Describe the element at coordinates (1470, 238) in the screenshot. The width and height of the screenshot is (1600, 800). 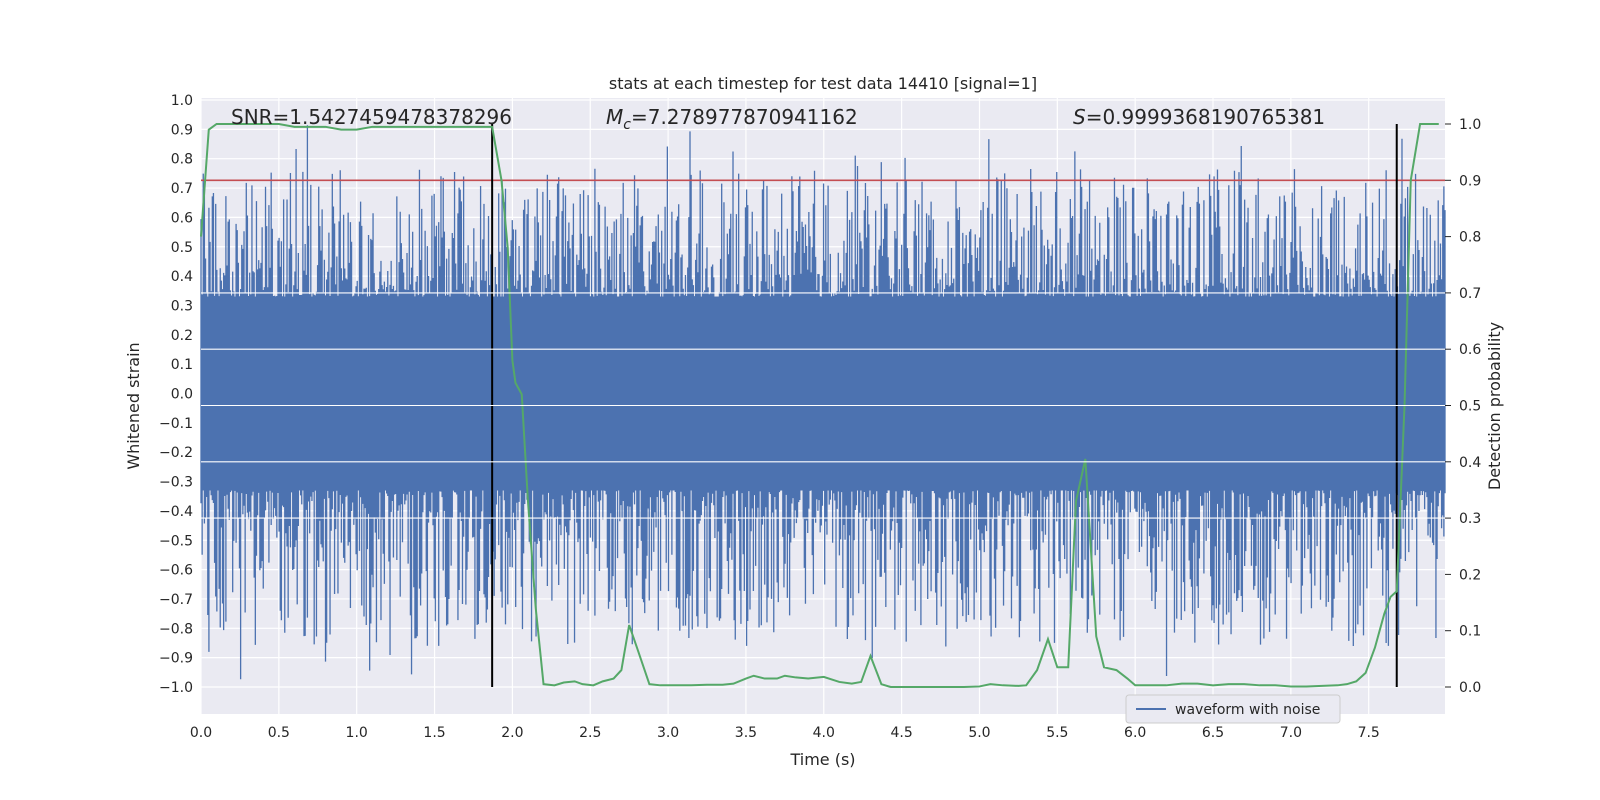
I see `y2-tick-label: 0.8` at that location.